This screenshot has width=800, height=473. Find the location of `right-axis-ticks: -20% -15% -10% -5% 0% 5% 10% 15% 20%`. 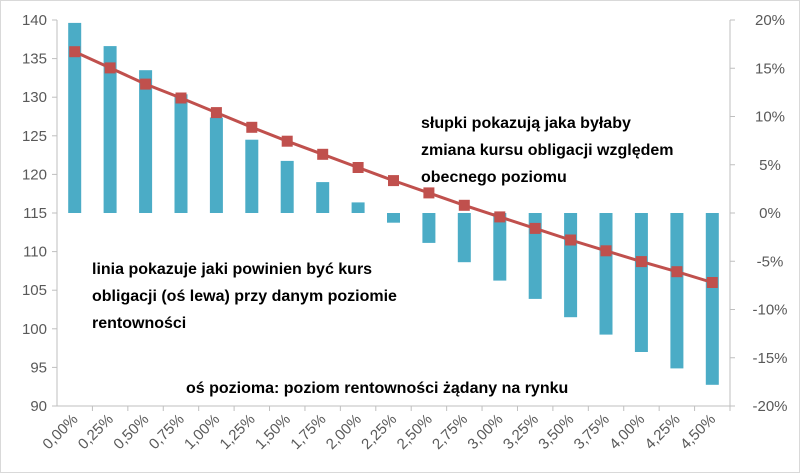

right-axis-ticks: -20% -15% -10% -5% 0% 5% 10% 15% 20% is located at coordinates (759, 213).